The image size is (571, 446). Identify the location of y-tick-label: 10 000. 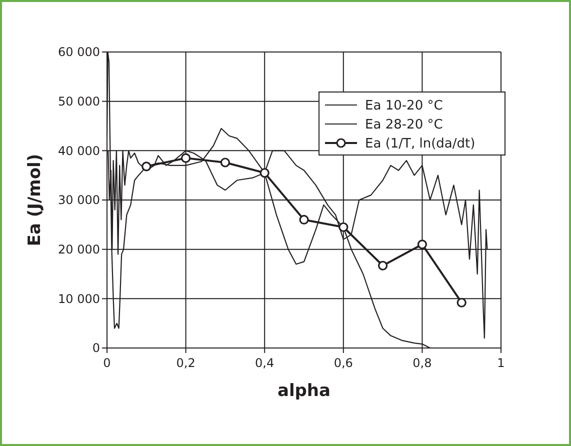
(79, 299).